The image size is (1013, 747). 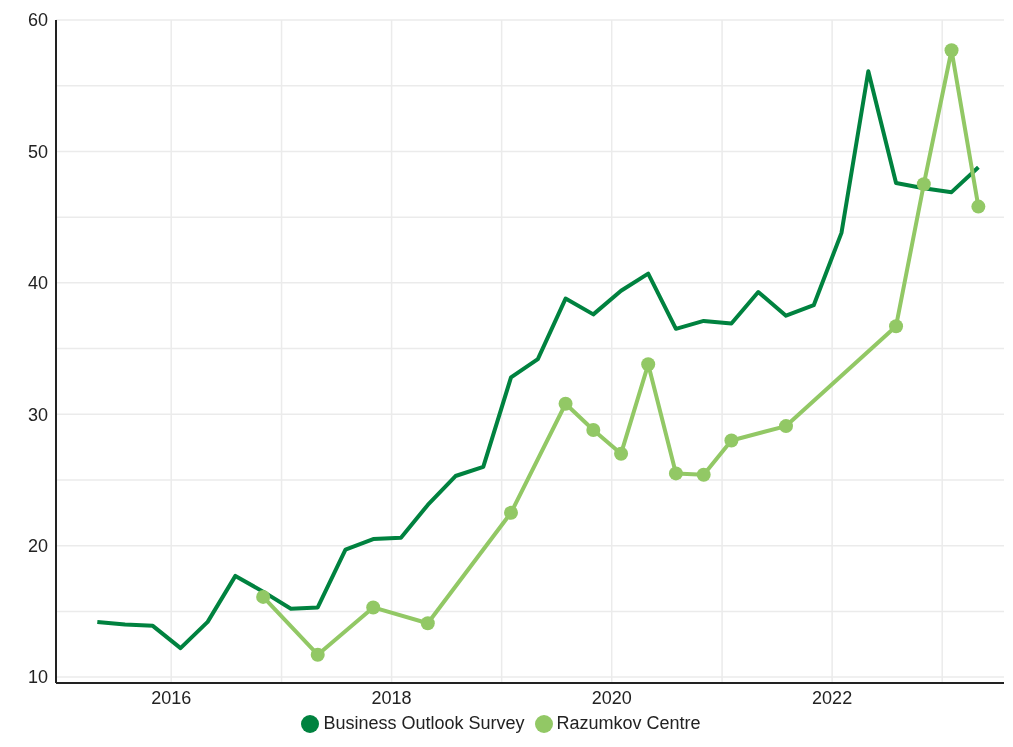 I want to click on y-tick-label: 20, so click(x=37, y=546).